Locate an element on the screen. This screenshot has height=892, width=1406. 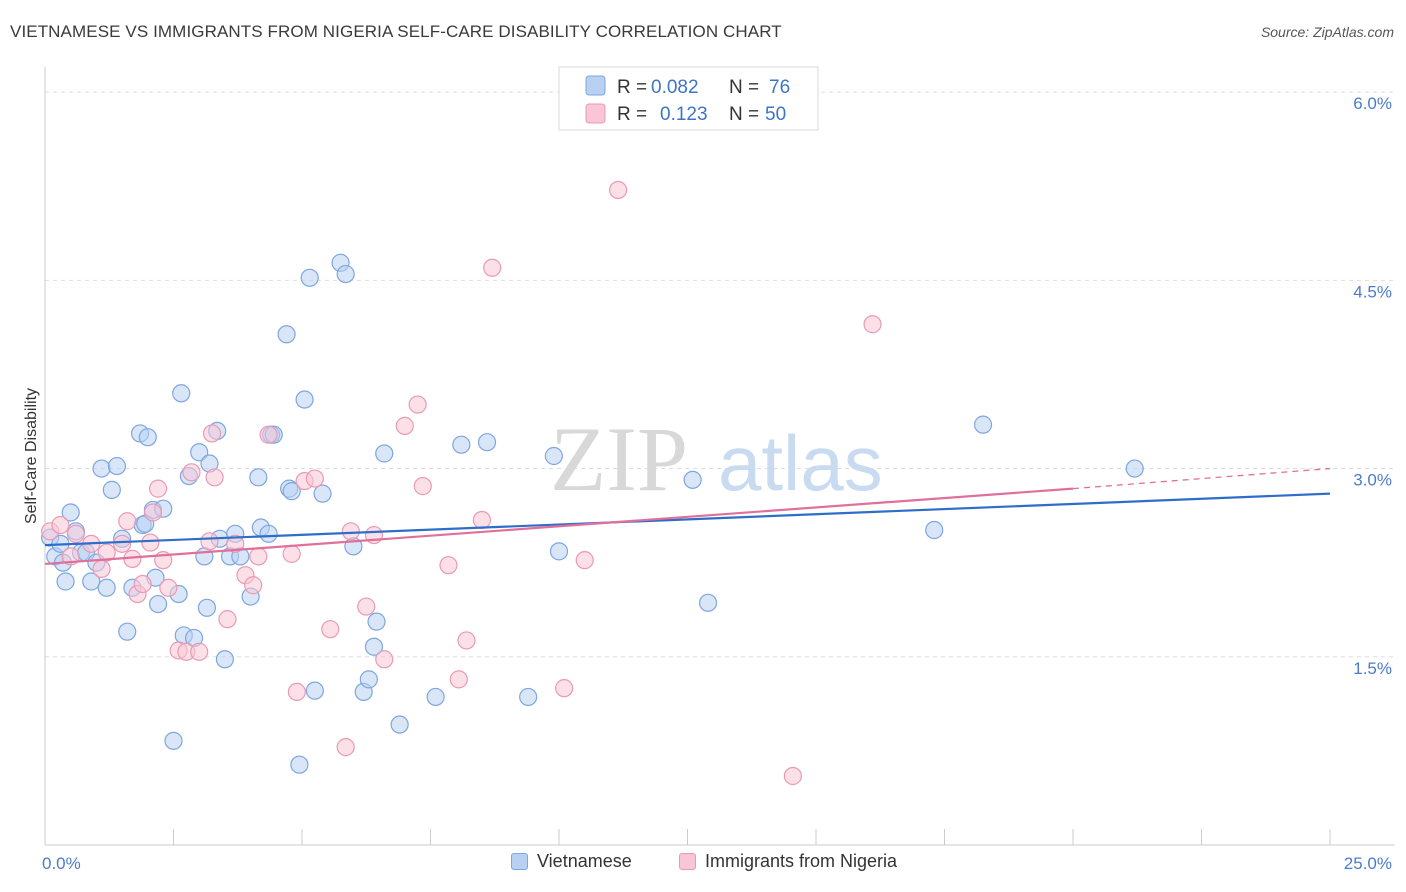
series-legend: Vietnamese Immigrants from Nigeria is located at coordinates (703, 865).